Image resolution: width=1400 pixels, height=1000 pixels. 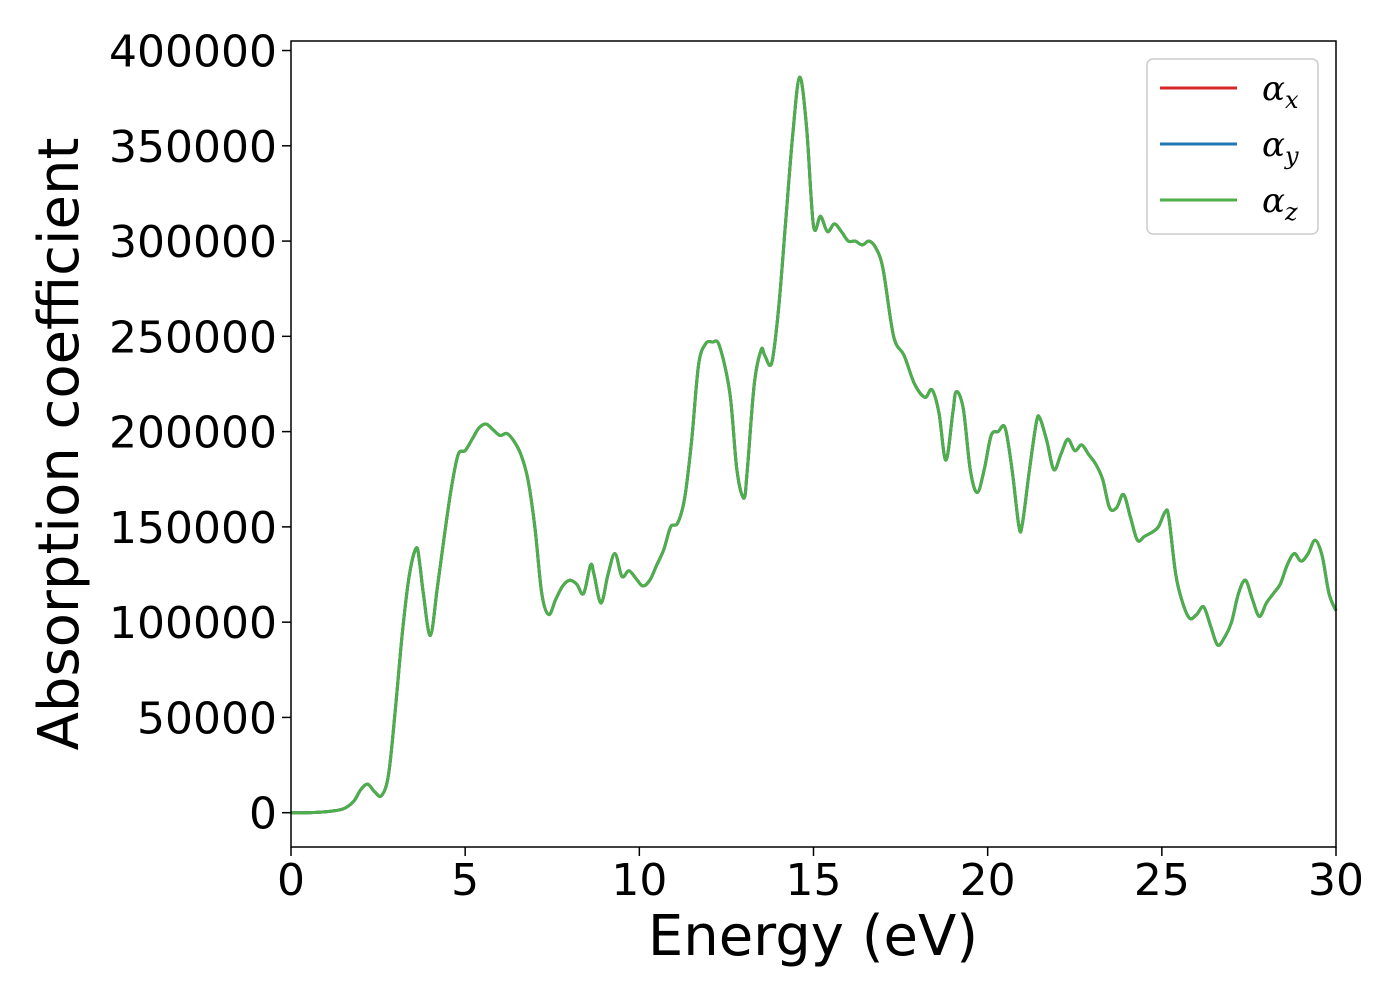 I want to click on legend-entries: αx αy αz, so click(x=1229, y=147).